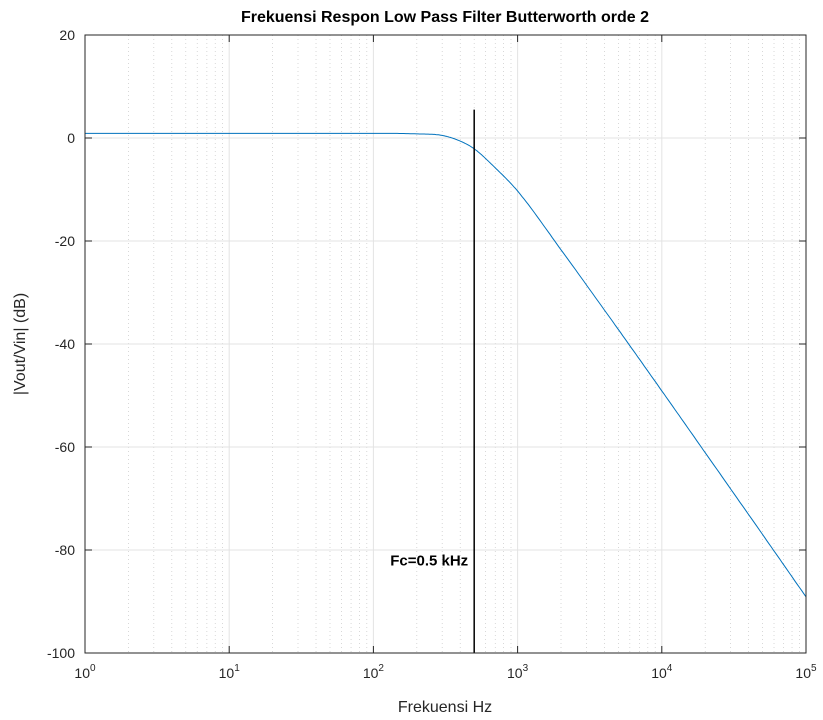 Image resolution: width=823 pixels, height=720 pixels. I want to click on y-axis-label: |Vout/Vin| (dB), so click(20, 344).